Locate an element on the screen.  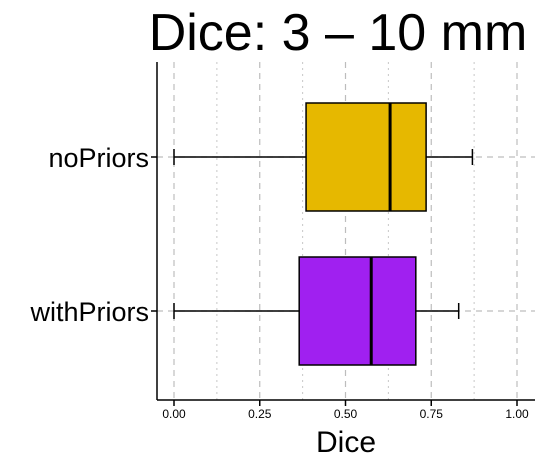
x-axis-label: Dice is located at coordinates (346, 442).